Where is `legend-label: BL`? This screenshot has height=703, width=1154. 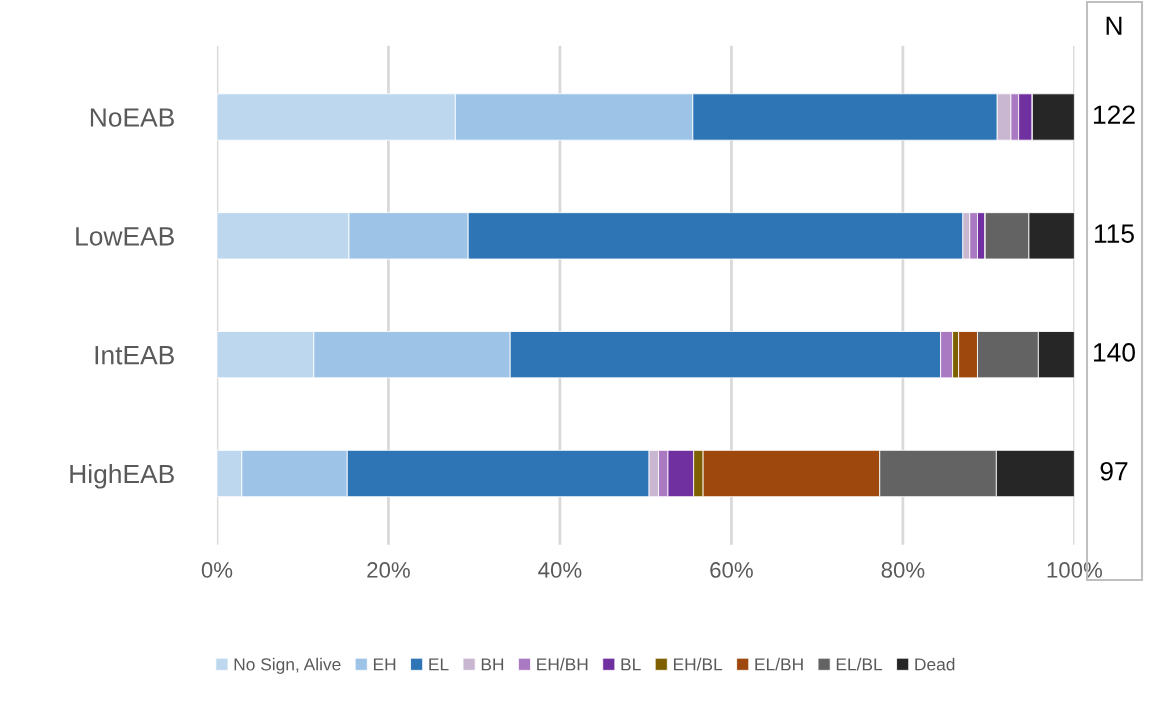
legend-label: BL is located at coordinates (631, 664).